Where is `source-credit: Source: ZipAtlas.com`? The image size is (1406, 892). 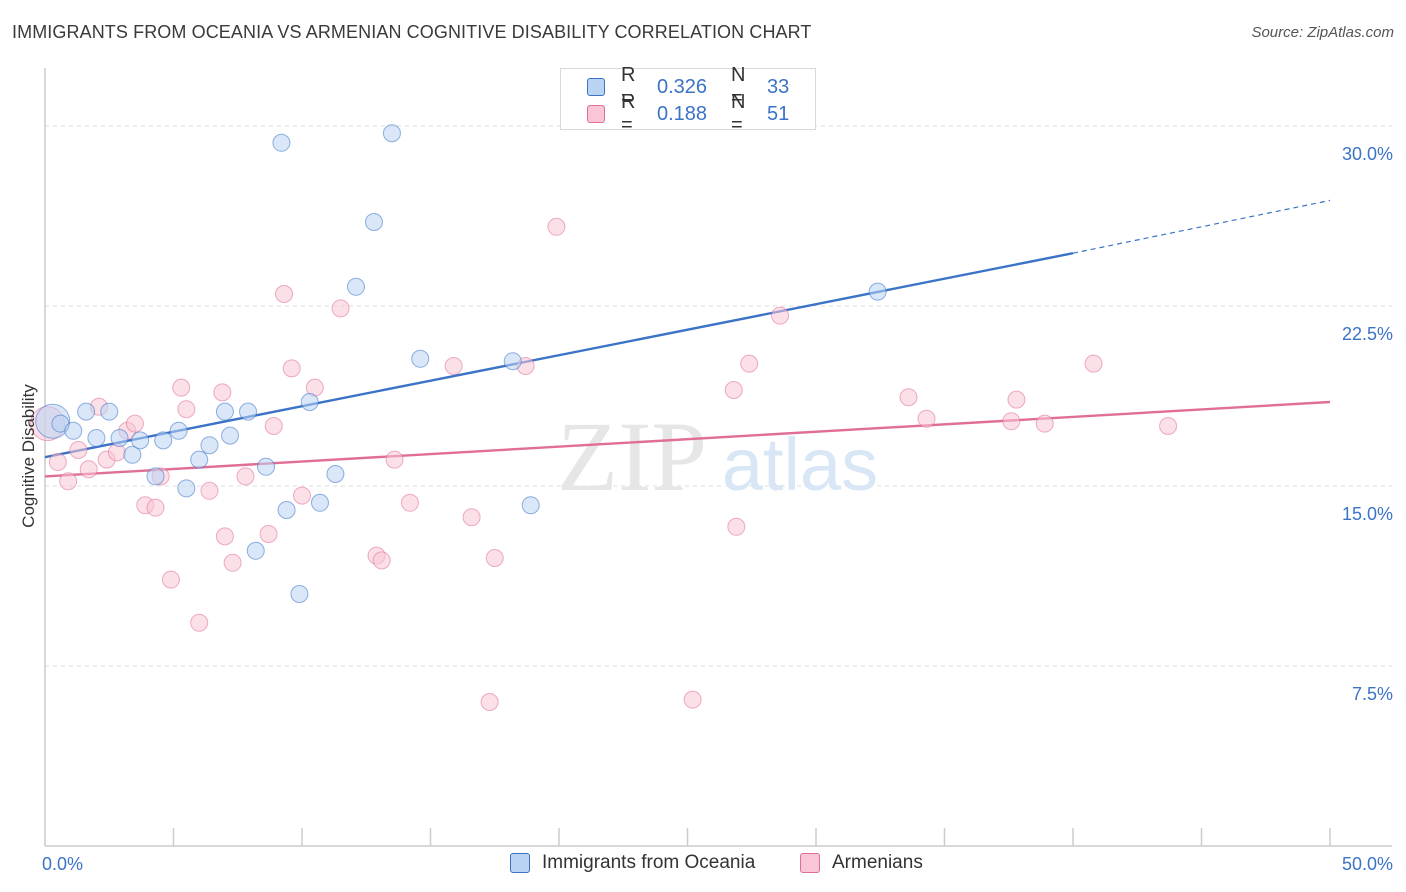
source-credit: Source: ZipAtlas.com is located at coordinates (1322, 32).